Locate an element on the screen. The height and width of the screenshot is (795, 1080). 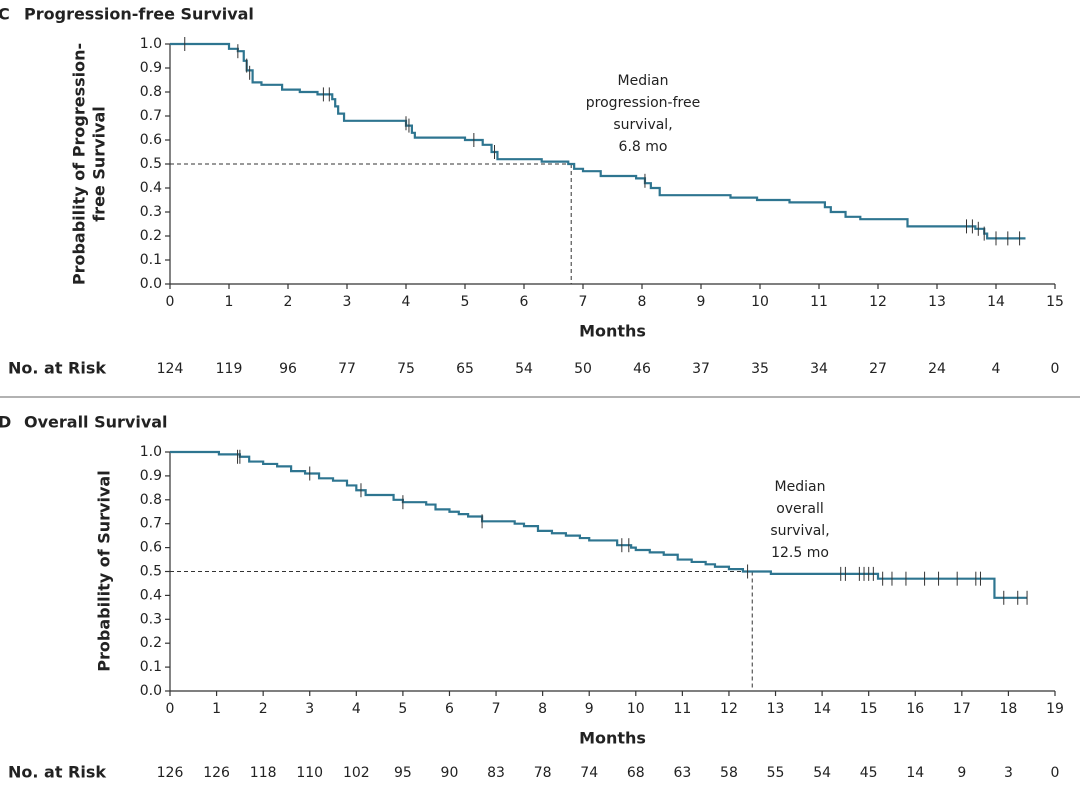
at-risk-count: 78 is located at coordinates (543, 773).